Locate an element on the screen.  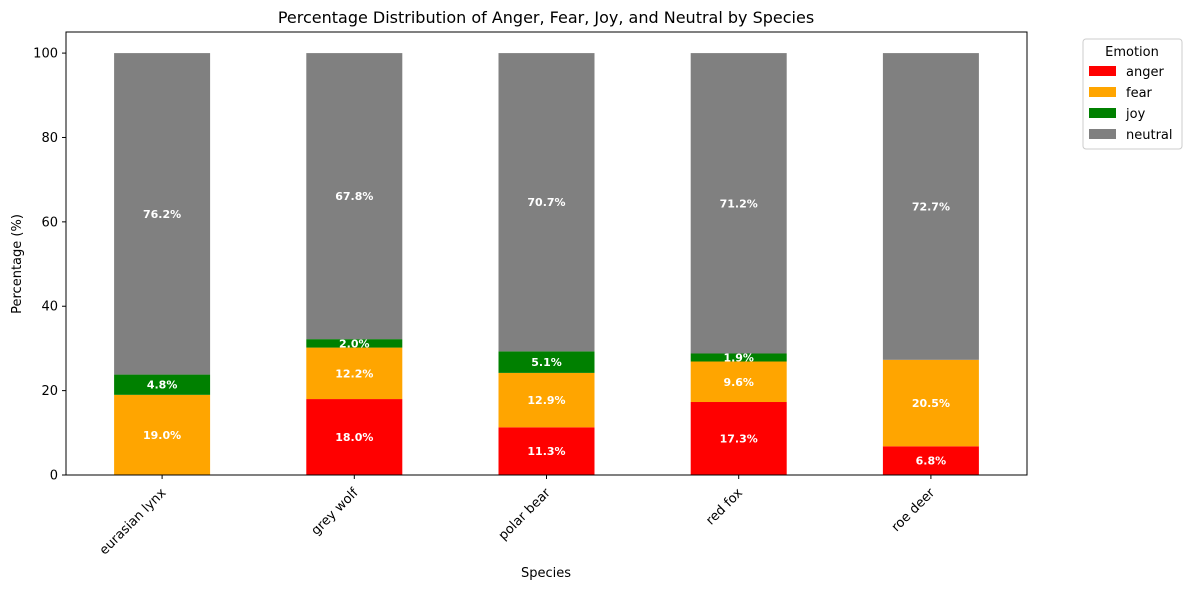
bar-label-anger: 18.0% is located at coordinates (354, 437).